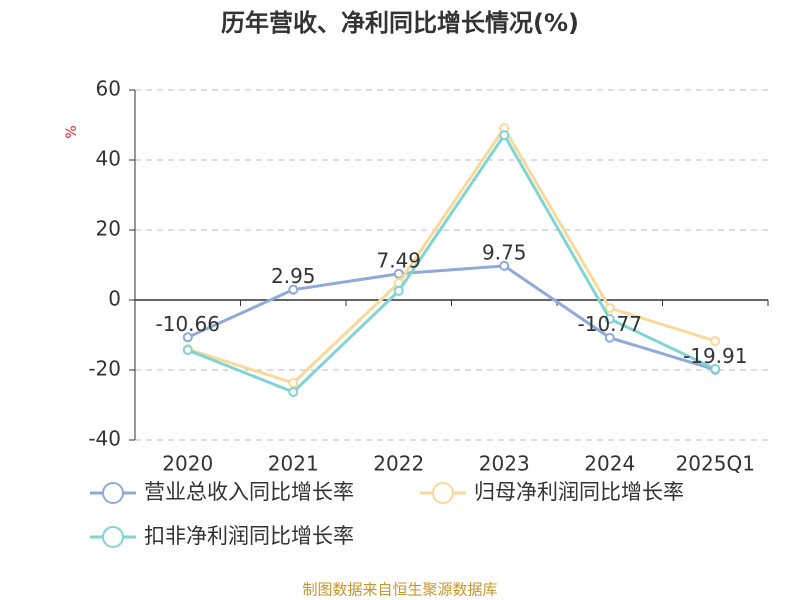 This screenshot has width=800, height=600. Describe the element at coordinates (249, 492) in the screenshot. I see `legend-label: 营业总收入同比增长率` at that location.